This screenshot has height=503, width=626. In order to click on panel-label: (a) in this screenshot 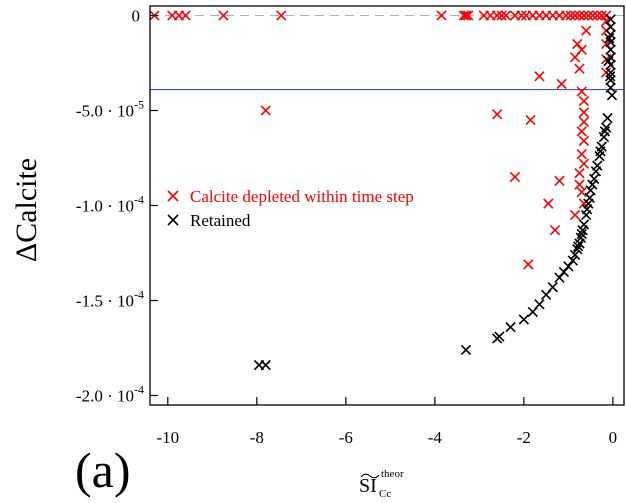, I will do `click(103, 470)`.